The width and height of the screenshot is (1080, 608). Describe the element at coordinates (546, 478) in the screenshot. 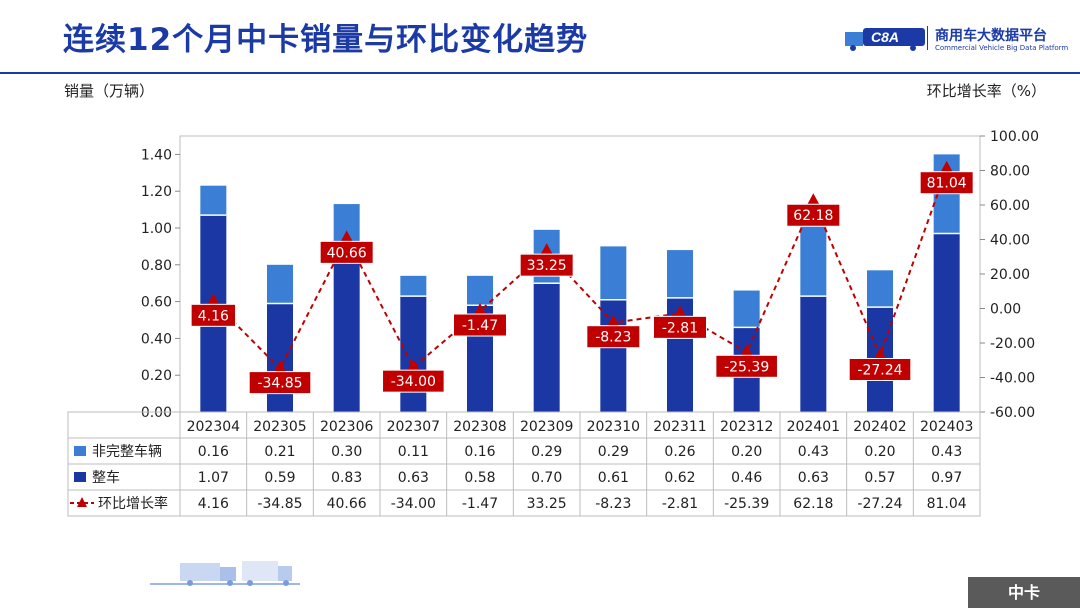

I see `table-cell: 0.70` at that location.